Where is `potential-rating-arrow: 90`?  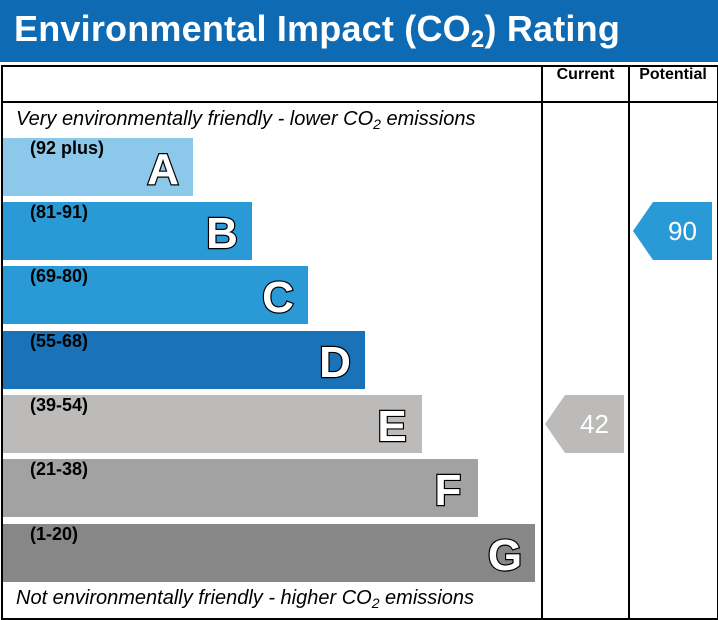 potential-rating-arrow: 90 is located at coordinates (672, 231).